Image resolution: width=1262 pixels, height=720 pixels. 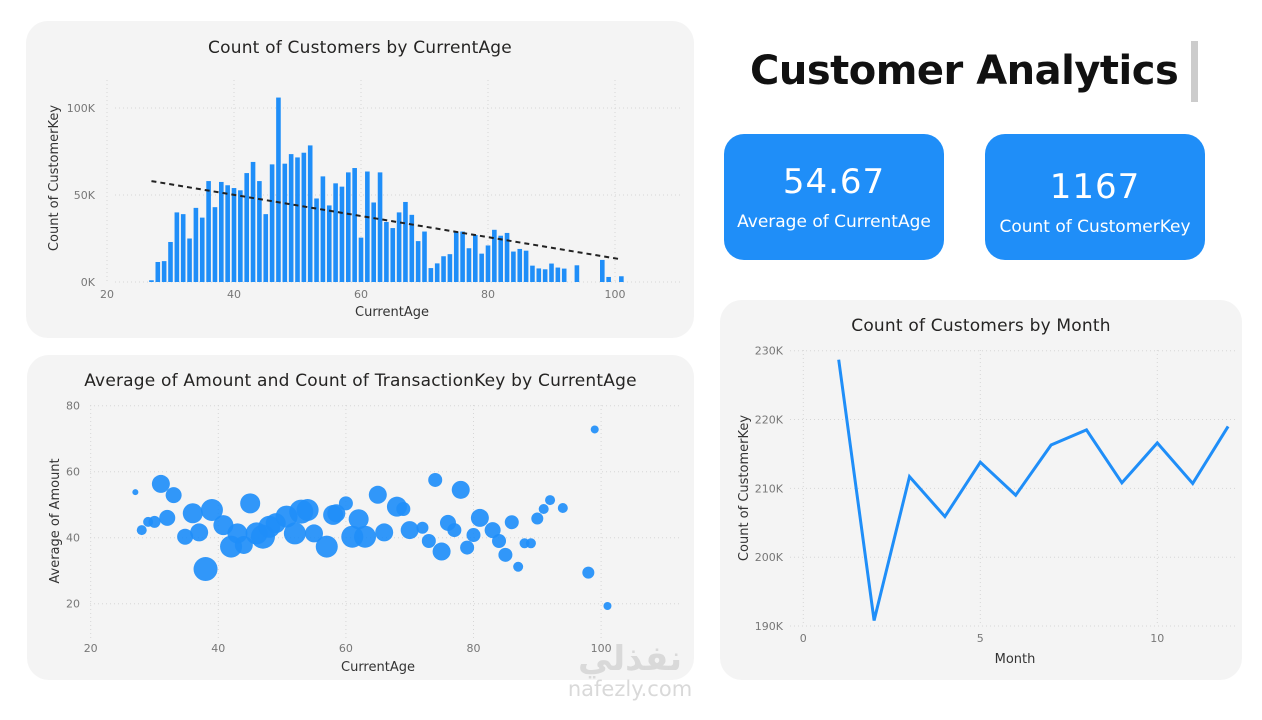 I want to click on header-divider, so click(x=1194, y=71).